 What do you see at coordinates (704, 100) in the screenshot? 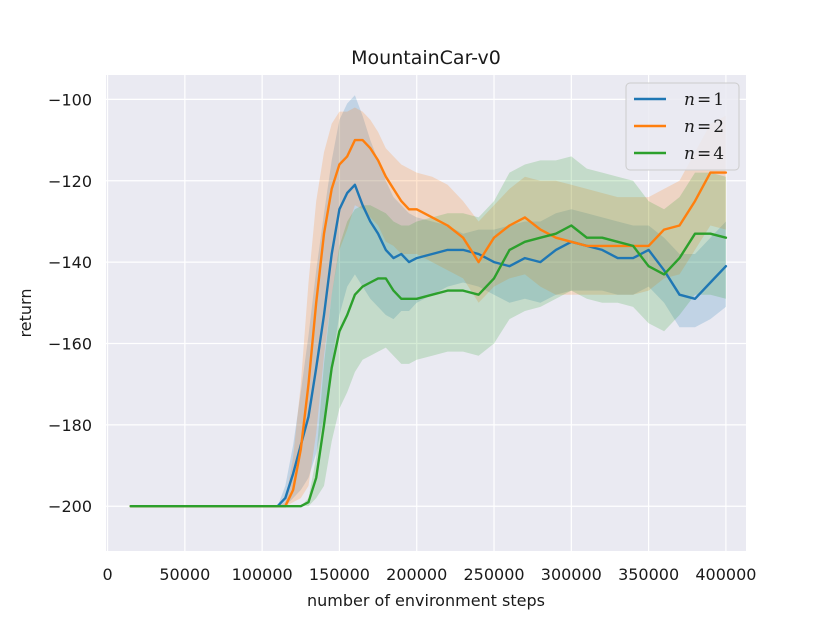
I see `legend-label-1: n = 1` at bounding box center [704, 100].